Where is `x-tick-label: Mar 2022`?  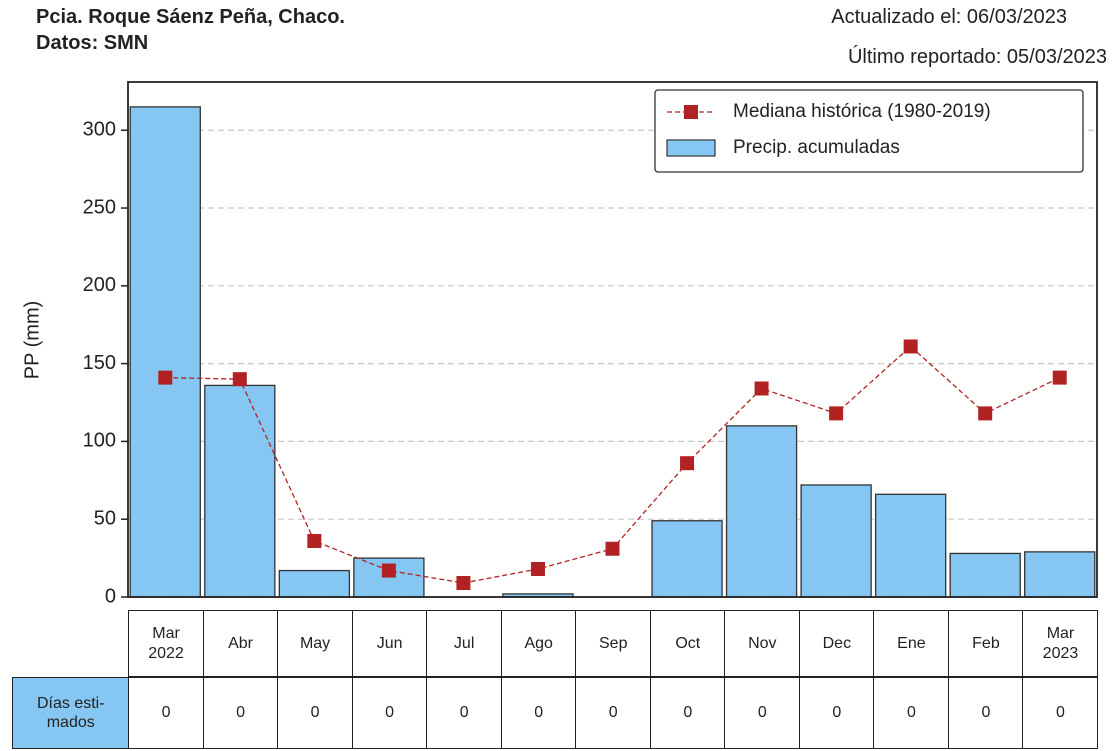 x-tick-label: Mar 2022 is located at coordinates (166, 643).